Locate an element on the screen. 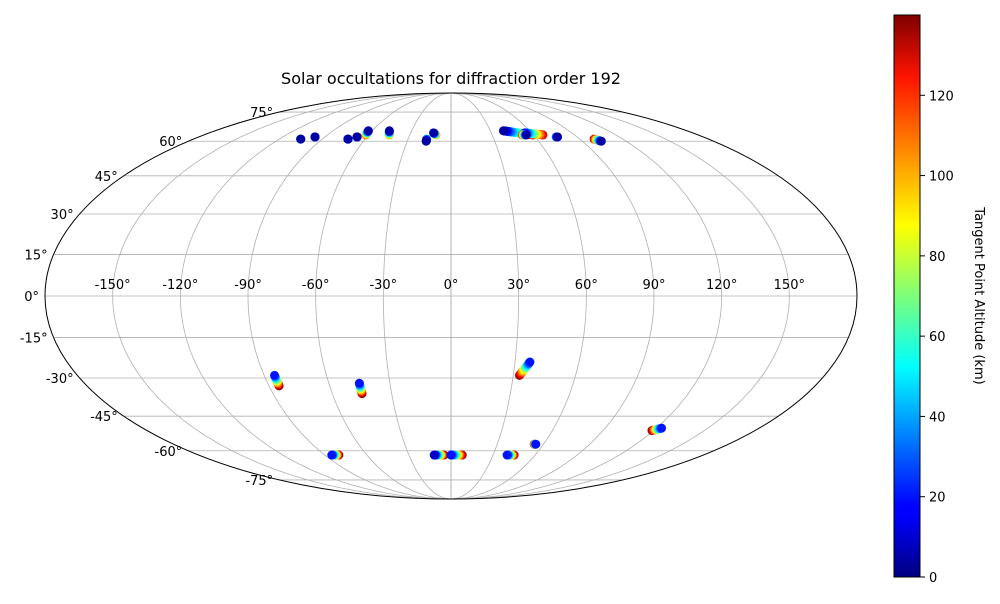  longitude-tick-label: -30° is located at coordinates (383, 285).